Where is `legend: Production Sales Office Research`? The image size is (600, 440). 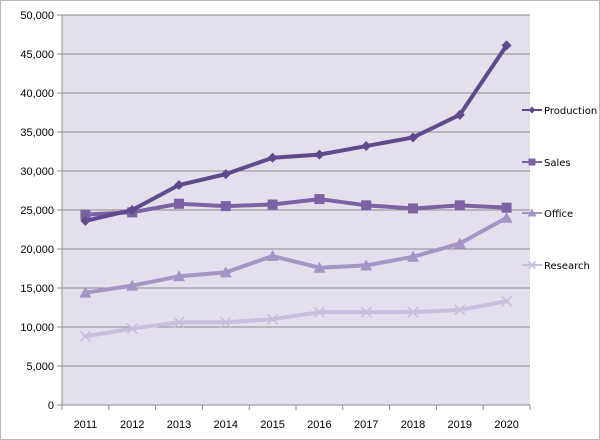
legend: Production Sales Office Research is located at coordinates (559, 189).